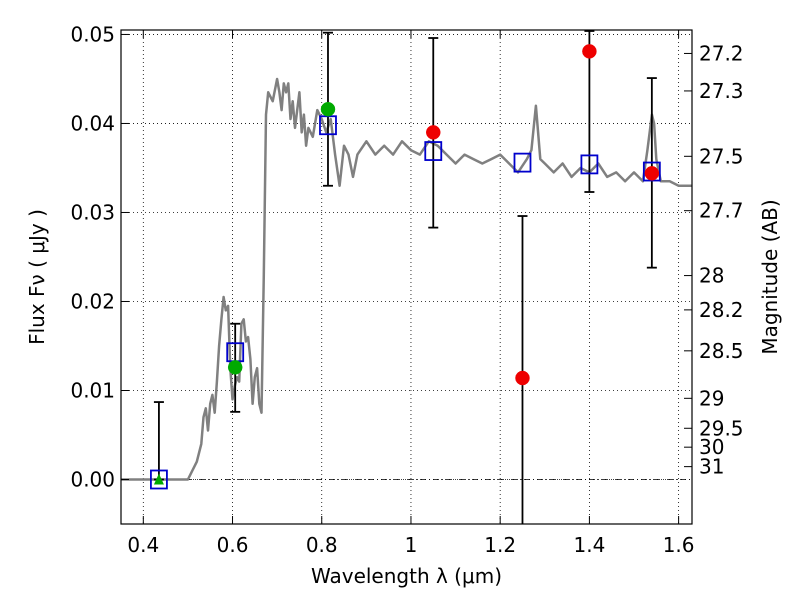 The width and height of the screenshot is (800, 600). Describe the element at coordinates (589, 545) in the screenshot. I see `x-tick-label: 1.4` at that location.